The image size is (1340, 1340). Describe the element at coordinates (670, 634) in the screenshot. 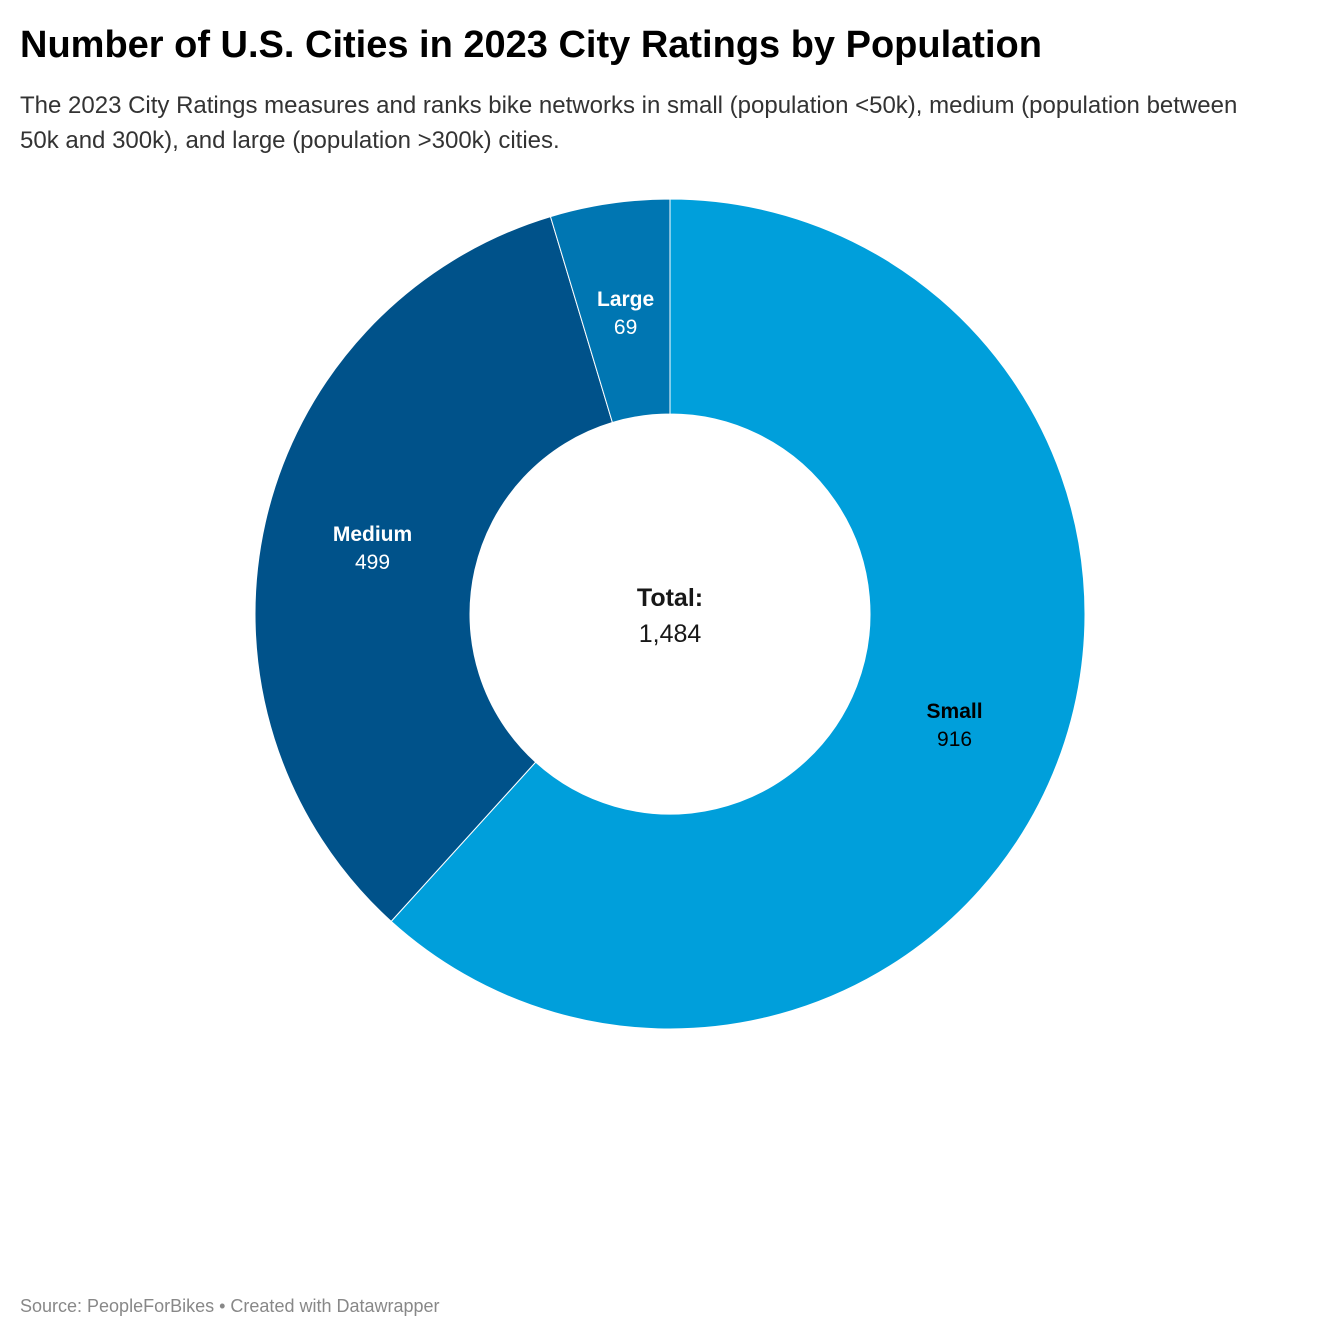

I see `center-total-value: 1,484` at that location.